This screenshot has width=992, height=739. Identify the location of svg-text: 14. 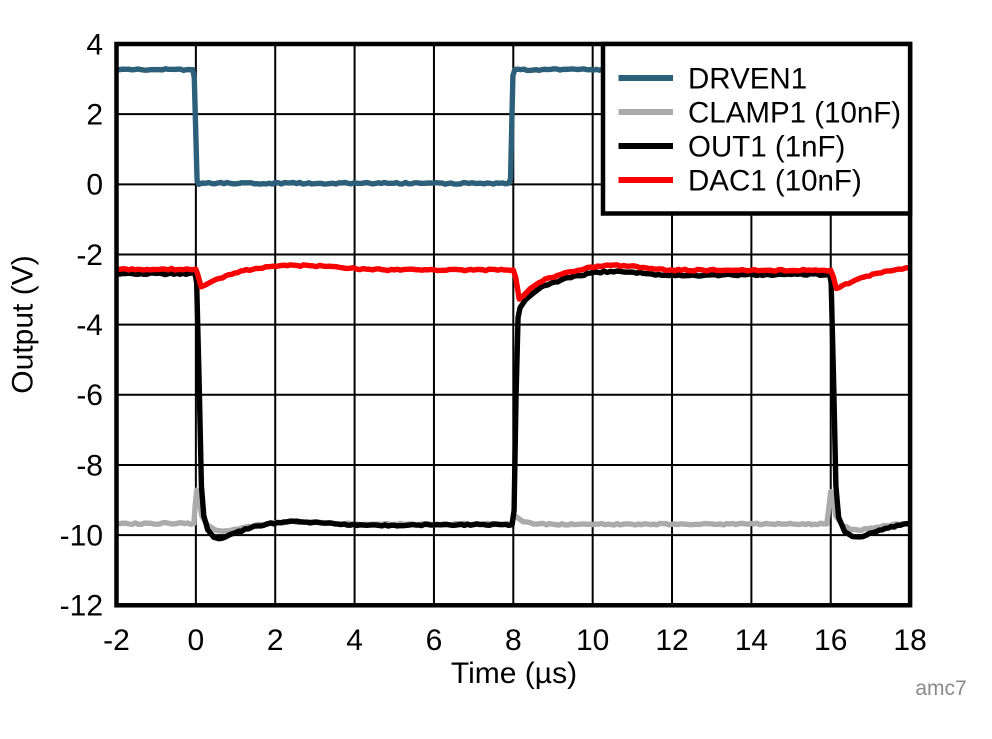
(751, 640).